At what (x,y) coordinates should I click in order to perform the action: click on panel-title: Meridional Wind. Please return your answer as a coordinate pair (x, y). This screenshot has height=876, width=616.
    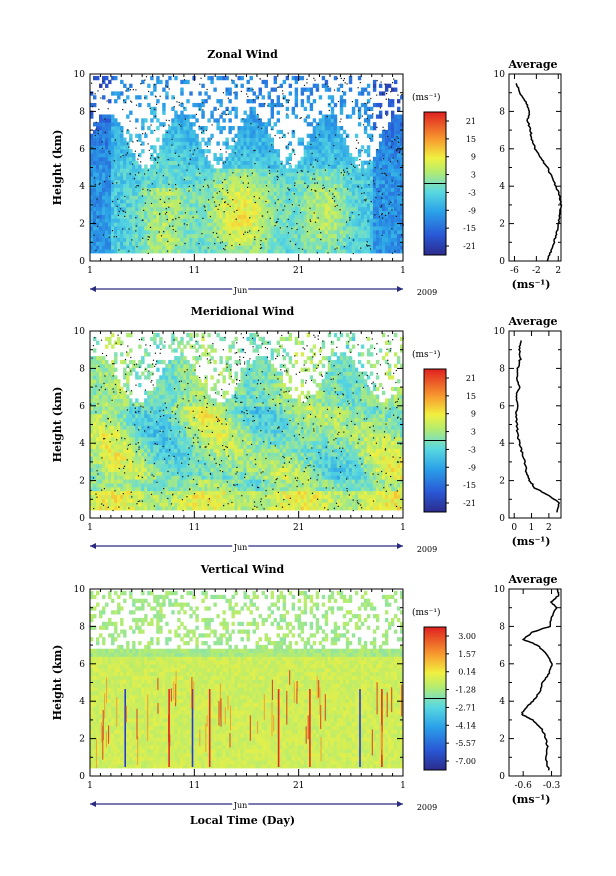
    Looking at the image, I should click on (243, 311).